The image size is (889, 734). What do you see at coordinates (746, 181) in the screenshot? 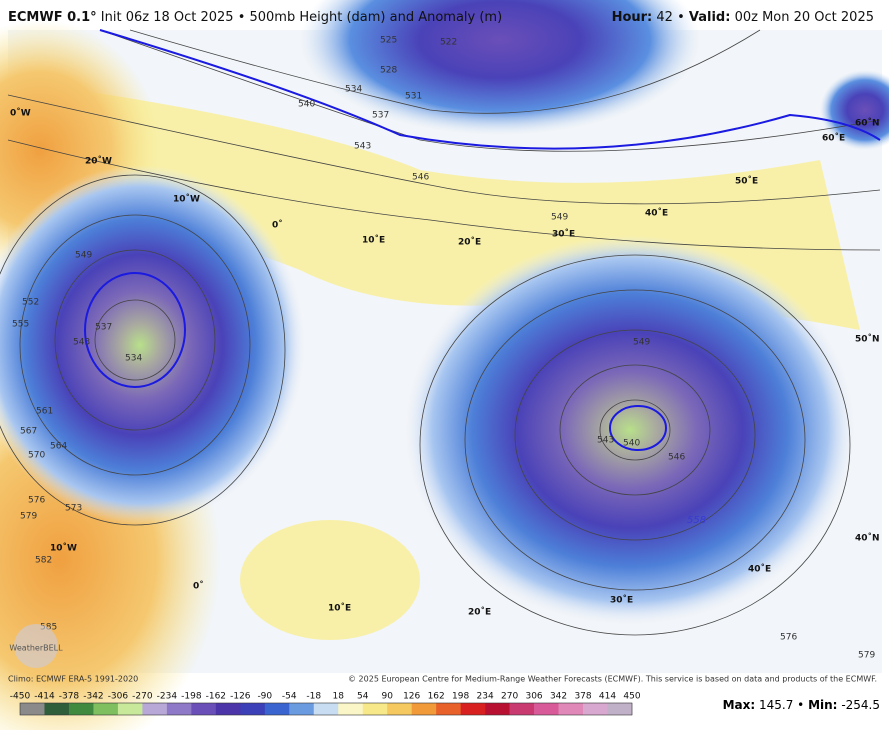
I see `grid-label: 50˚E` at bounding box center [746, 181].